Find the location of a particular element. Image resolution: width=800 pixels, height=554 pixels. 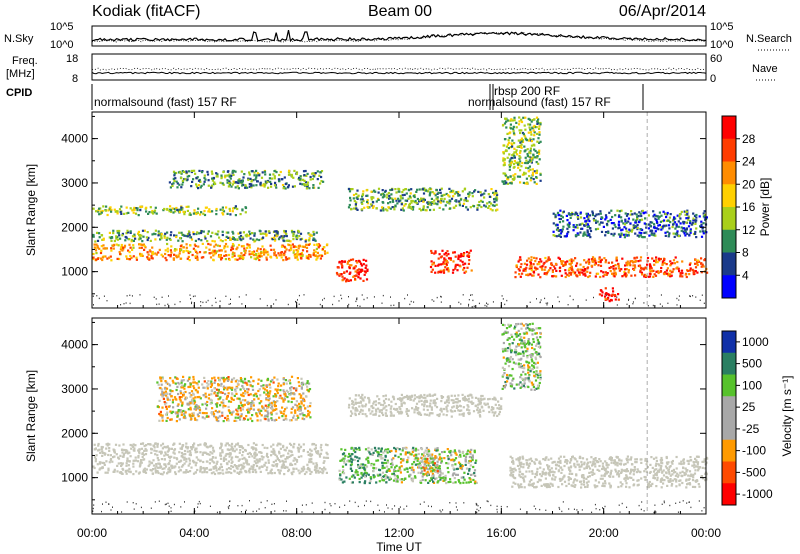

freq-label-line2: [MHz] is located at coordinates (20, 74).